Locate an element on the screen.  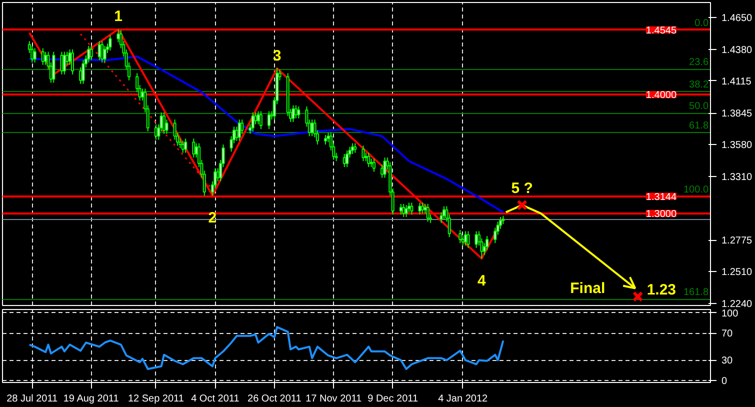
y-tick-label: 1.2775 is located at coordinates (737, 241).